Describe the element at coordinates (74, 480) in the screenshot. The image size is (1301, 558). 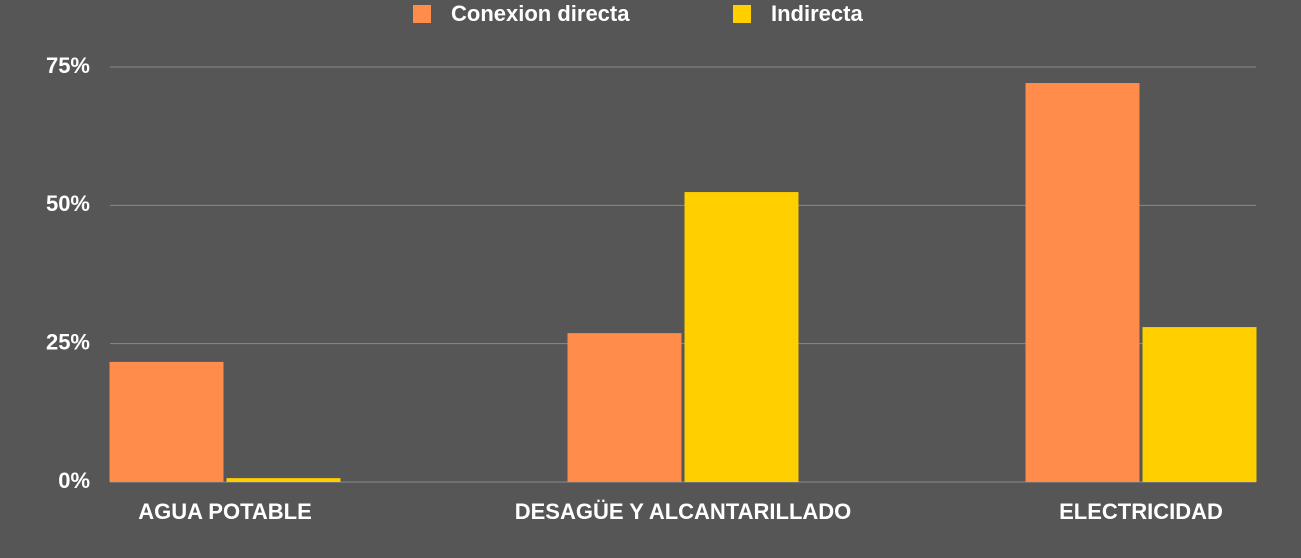
I see `y-tick-label: 0%` at that location.